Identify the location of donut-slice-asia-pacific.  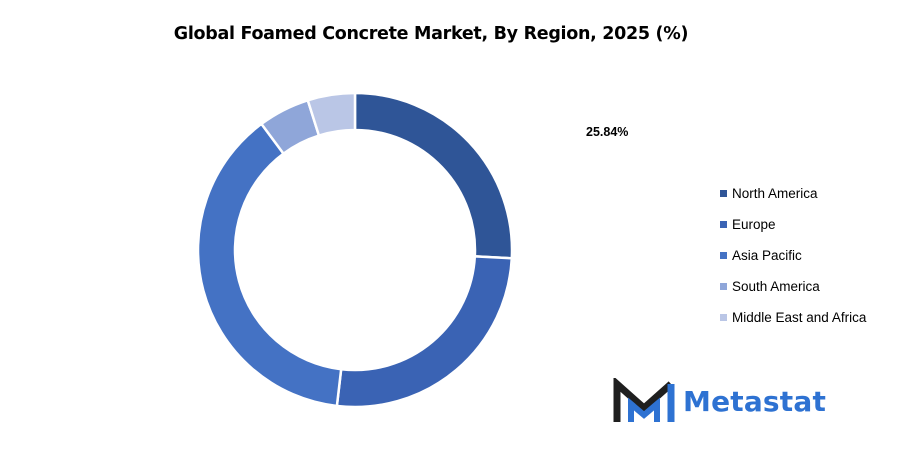
(269, 265).